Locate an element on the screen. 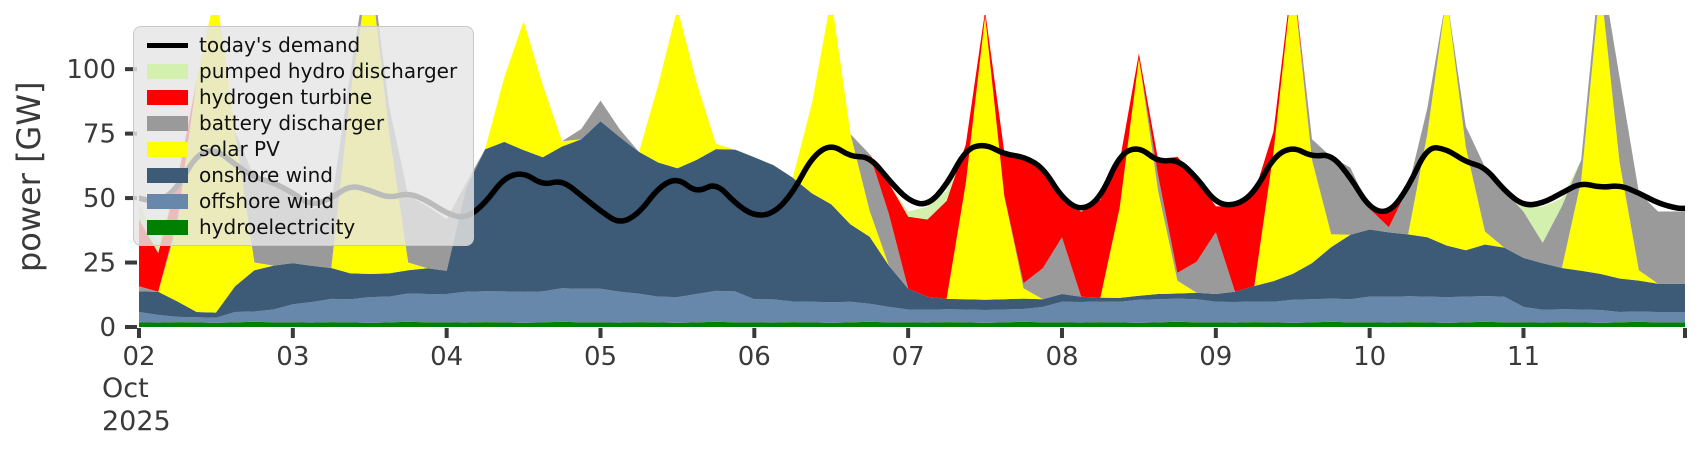 This screenshot has height=460, width=1706. x-tick-label: 02 is located at coordinates (138, 357).